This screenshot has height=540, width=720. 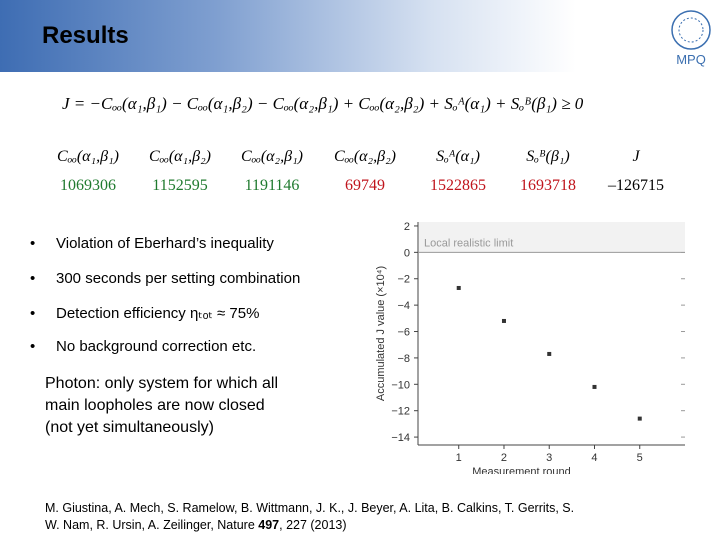 I want to click on table-value: 1693718, so click(x=548, y=185).